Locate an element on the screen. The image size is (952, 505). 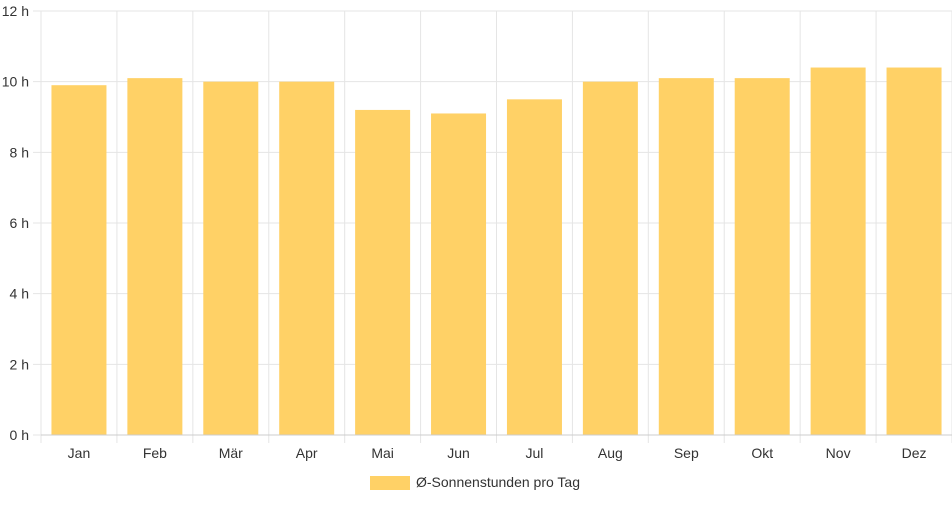
legend: Ø-Sonnenstunden pro Tag is located at coordinates (475, 482).